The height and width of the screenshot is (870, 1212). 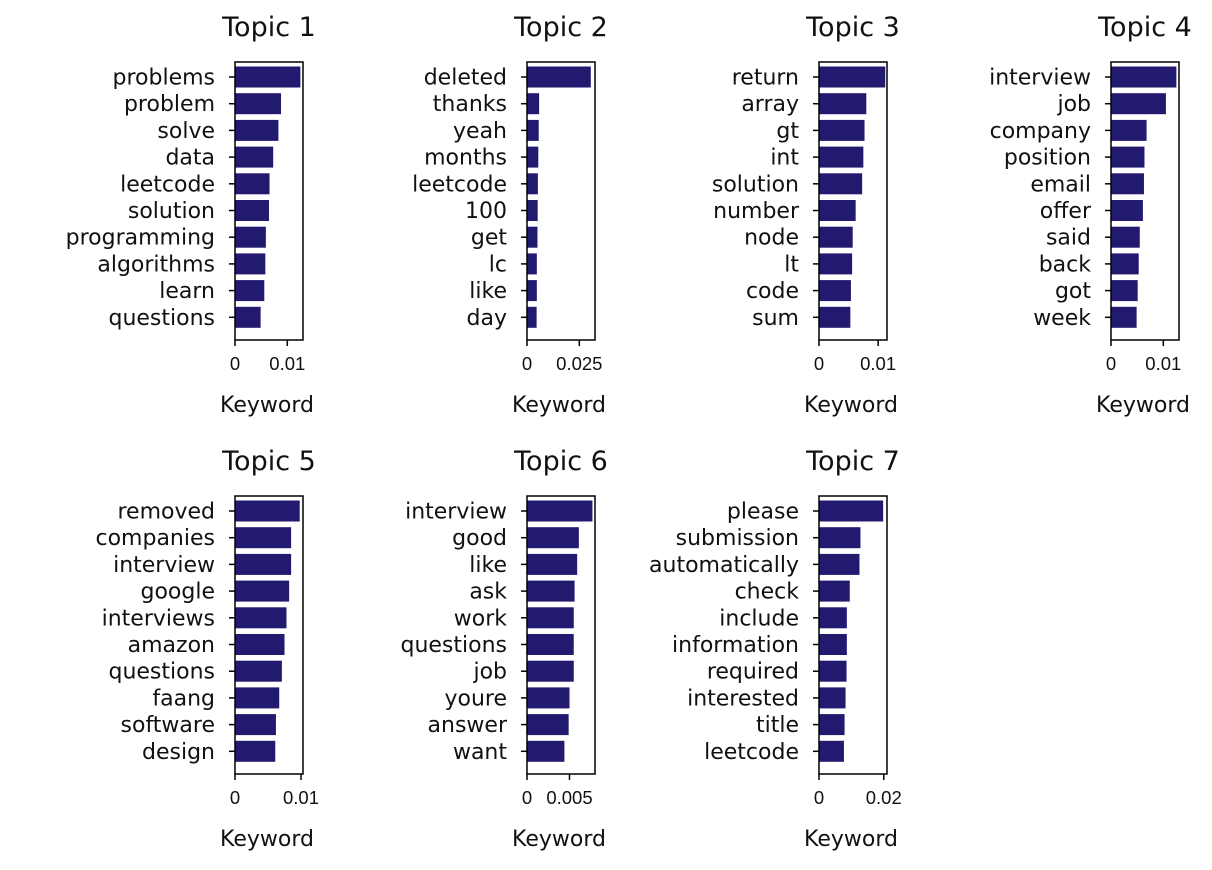 What do you see at coordinates (559, 839) in the screenshot?
I see `topic-6-xlabel: Keyword` at bounding box center [559, 839].